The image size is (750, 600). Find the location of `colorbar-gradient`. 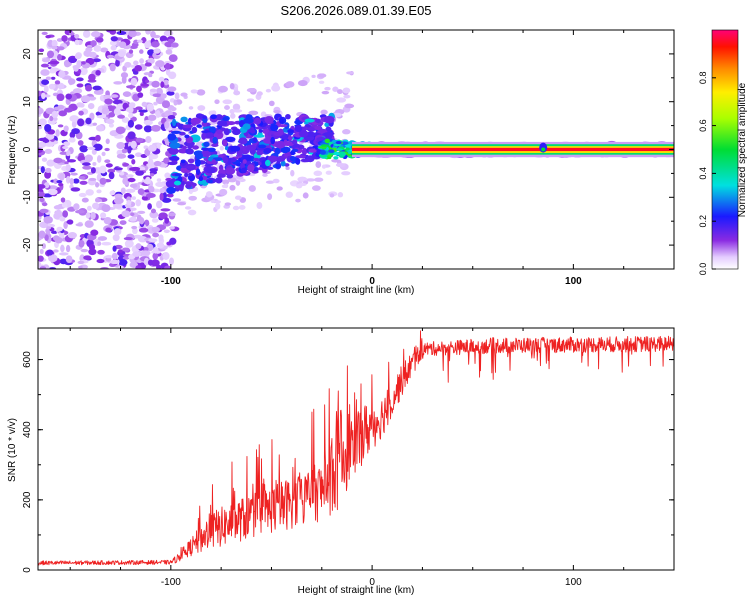

colorbar-gradient is located at coordinates (725, 149).